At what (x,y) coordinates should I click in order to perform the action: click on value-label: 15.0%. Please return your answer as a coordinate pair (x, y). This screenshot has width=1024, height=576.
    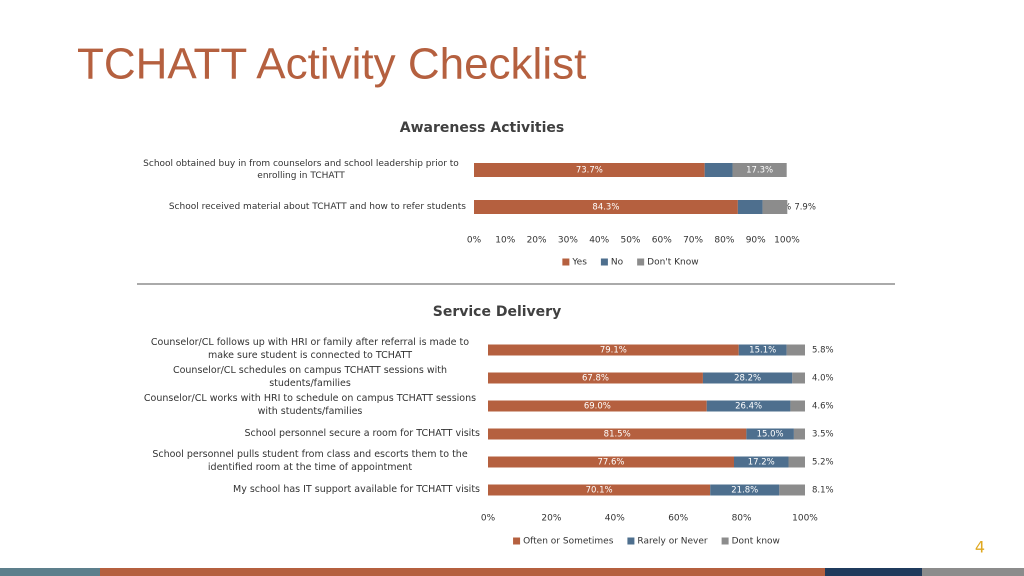
    Looking at the image, I should click on (770, 435).